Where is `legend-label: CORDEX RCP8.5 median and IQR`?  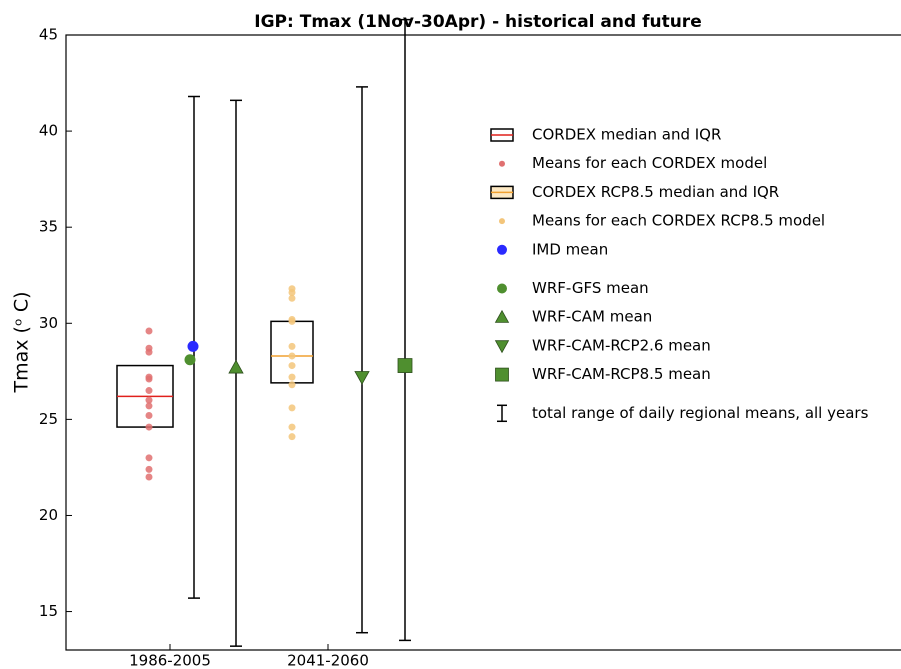 legend-label: CORDEX RCP8.5 median and IQR is located at coordinates (655, 192).